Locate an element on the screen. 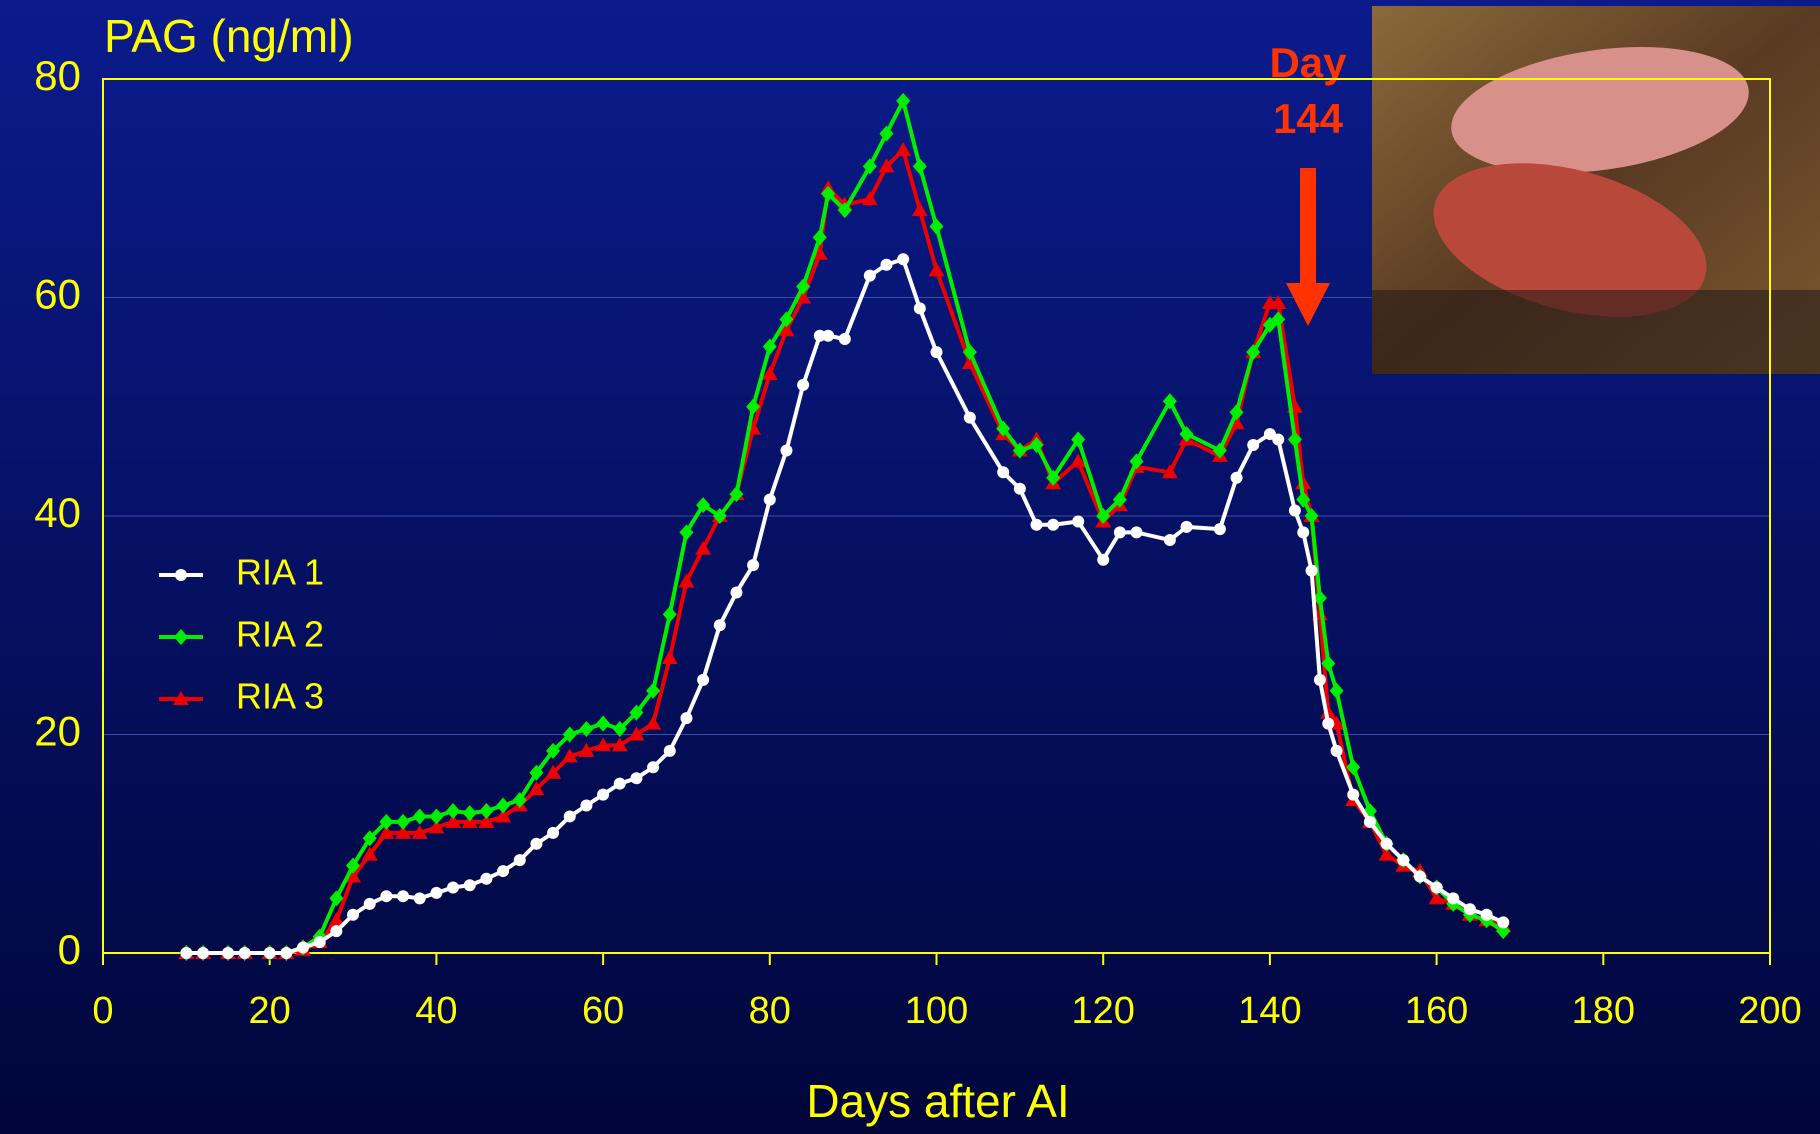 The image size is (1820, 1134). annotation-arrow is located at coordinates (1308, 247).